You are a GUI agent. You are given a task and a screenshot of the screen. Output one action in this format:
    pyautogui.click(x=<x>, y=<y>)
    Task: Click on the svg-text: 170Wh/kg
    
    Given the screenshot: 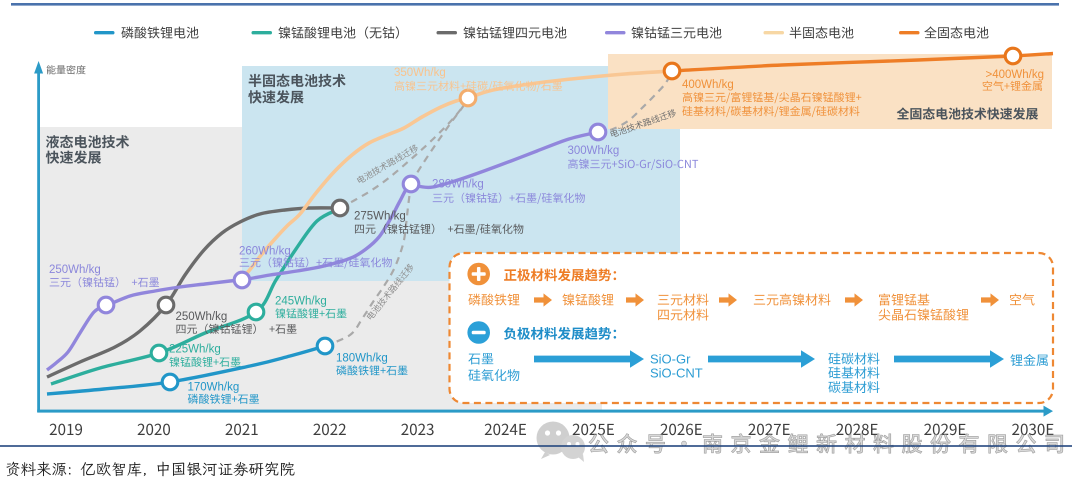 What is the action you would take?
    pyautogui.click(x=214, y=388)
    